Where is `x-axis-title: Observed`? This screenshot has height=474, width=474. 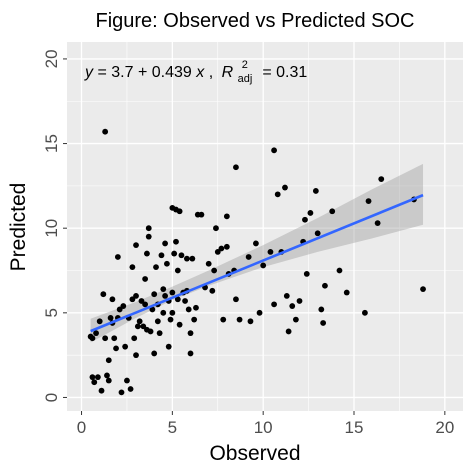
x-axis-title: Observed is located at coordinates (254, 453).